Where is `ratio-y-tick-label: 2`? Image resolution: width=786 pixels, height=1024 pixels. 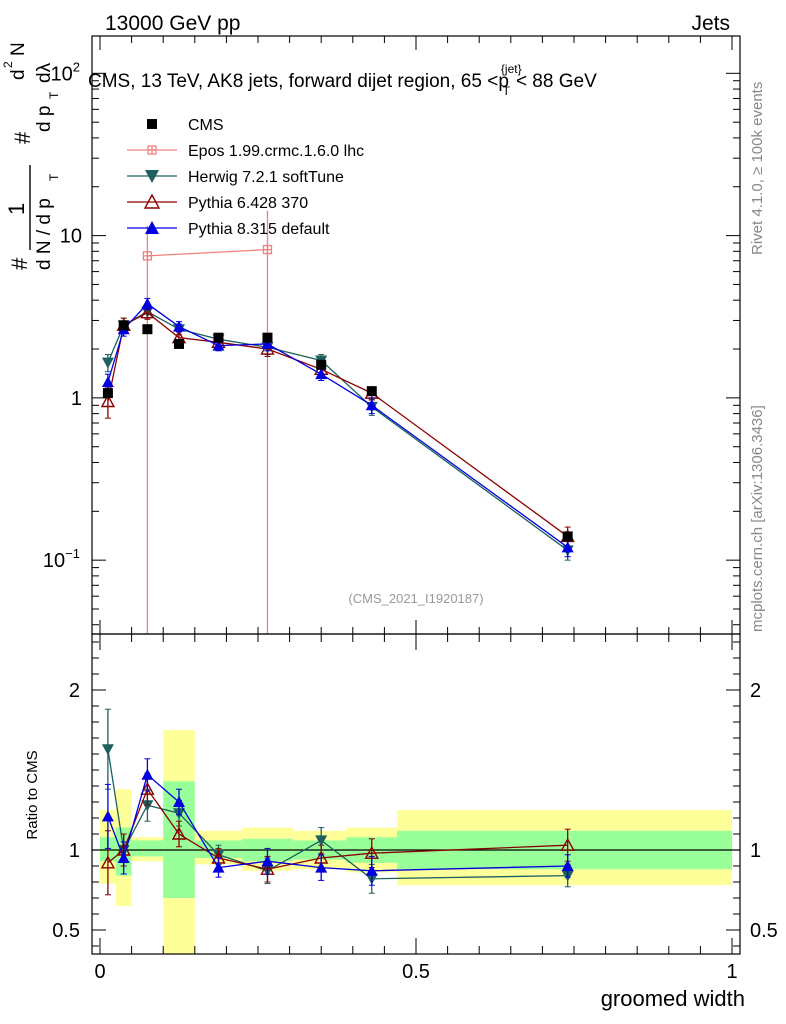
ratio-y-tick-label: 2 is located at coordinates (74, 691).